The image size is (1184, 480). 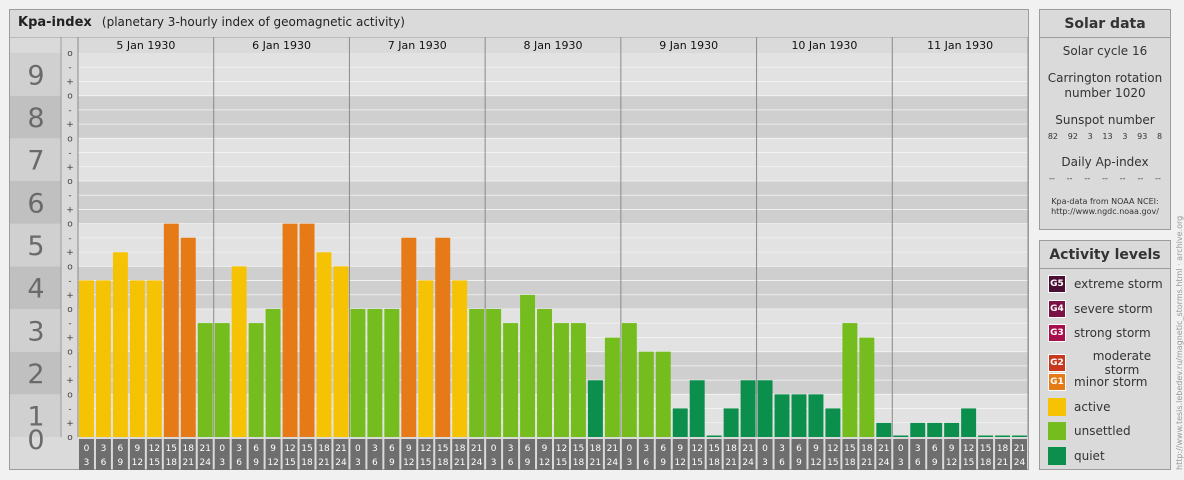 What do you see at coordinates (1160, 136) in the screenshot?
I see `sunspot-value: 8` at bounding box center [1160, 136].